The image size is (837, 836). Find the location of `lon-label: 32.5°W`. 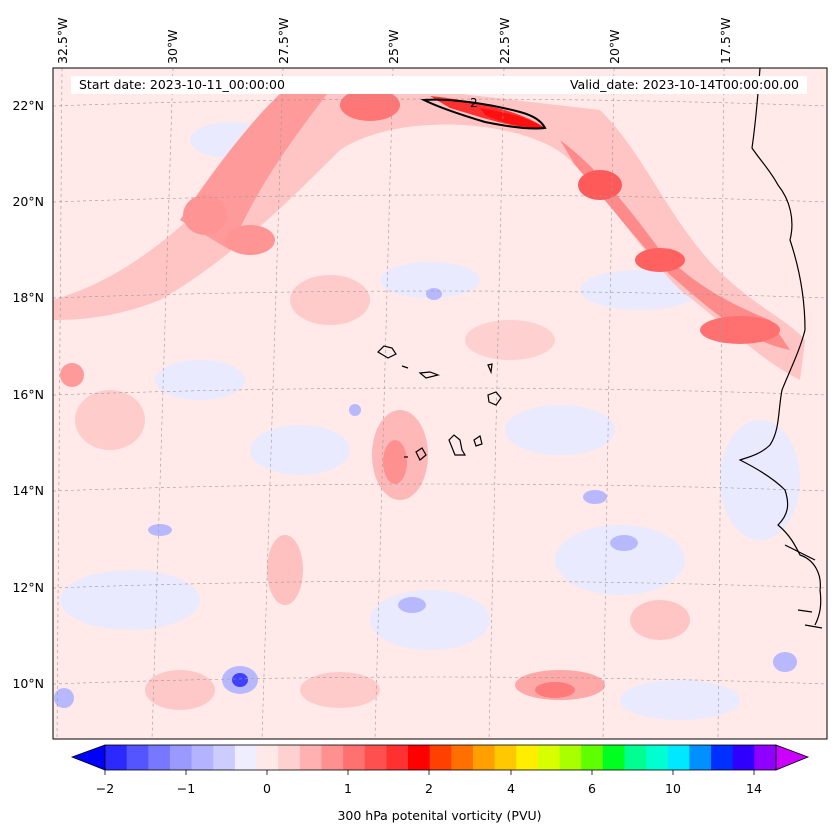

lon-label: 32.5°W is located at coordinates (62, 40).